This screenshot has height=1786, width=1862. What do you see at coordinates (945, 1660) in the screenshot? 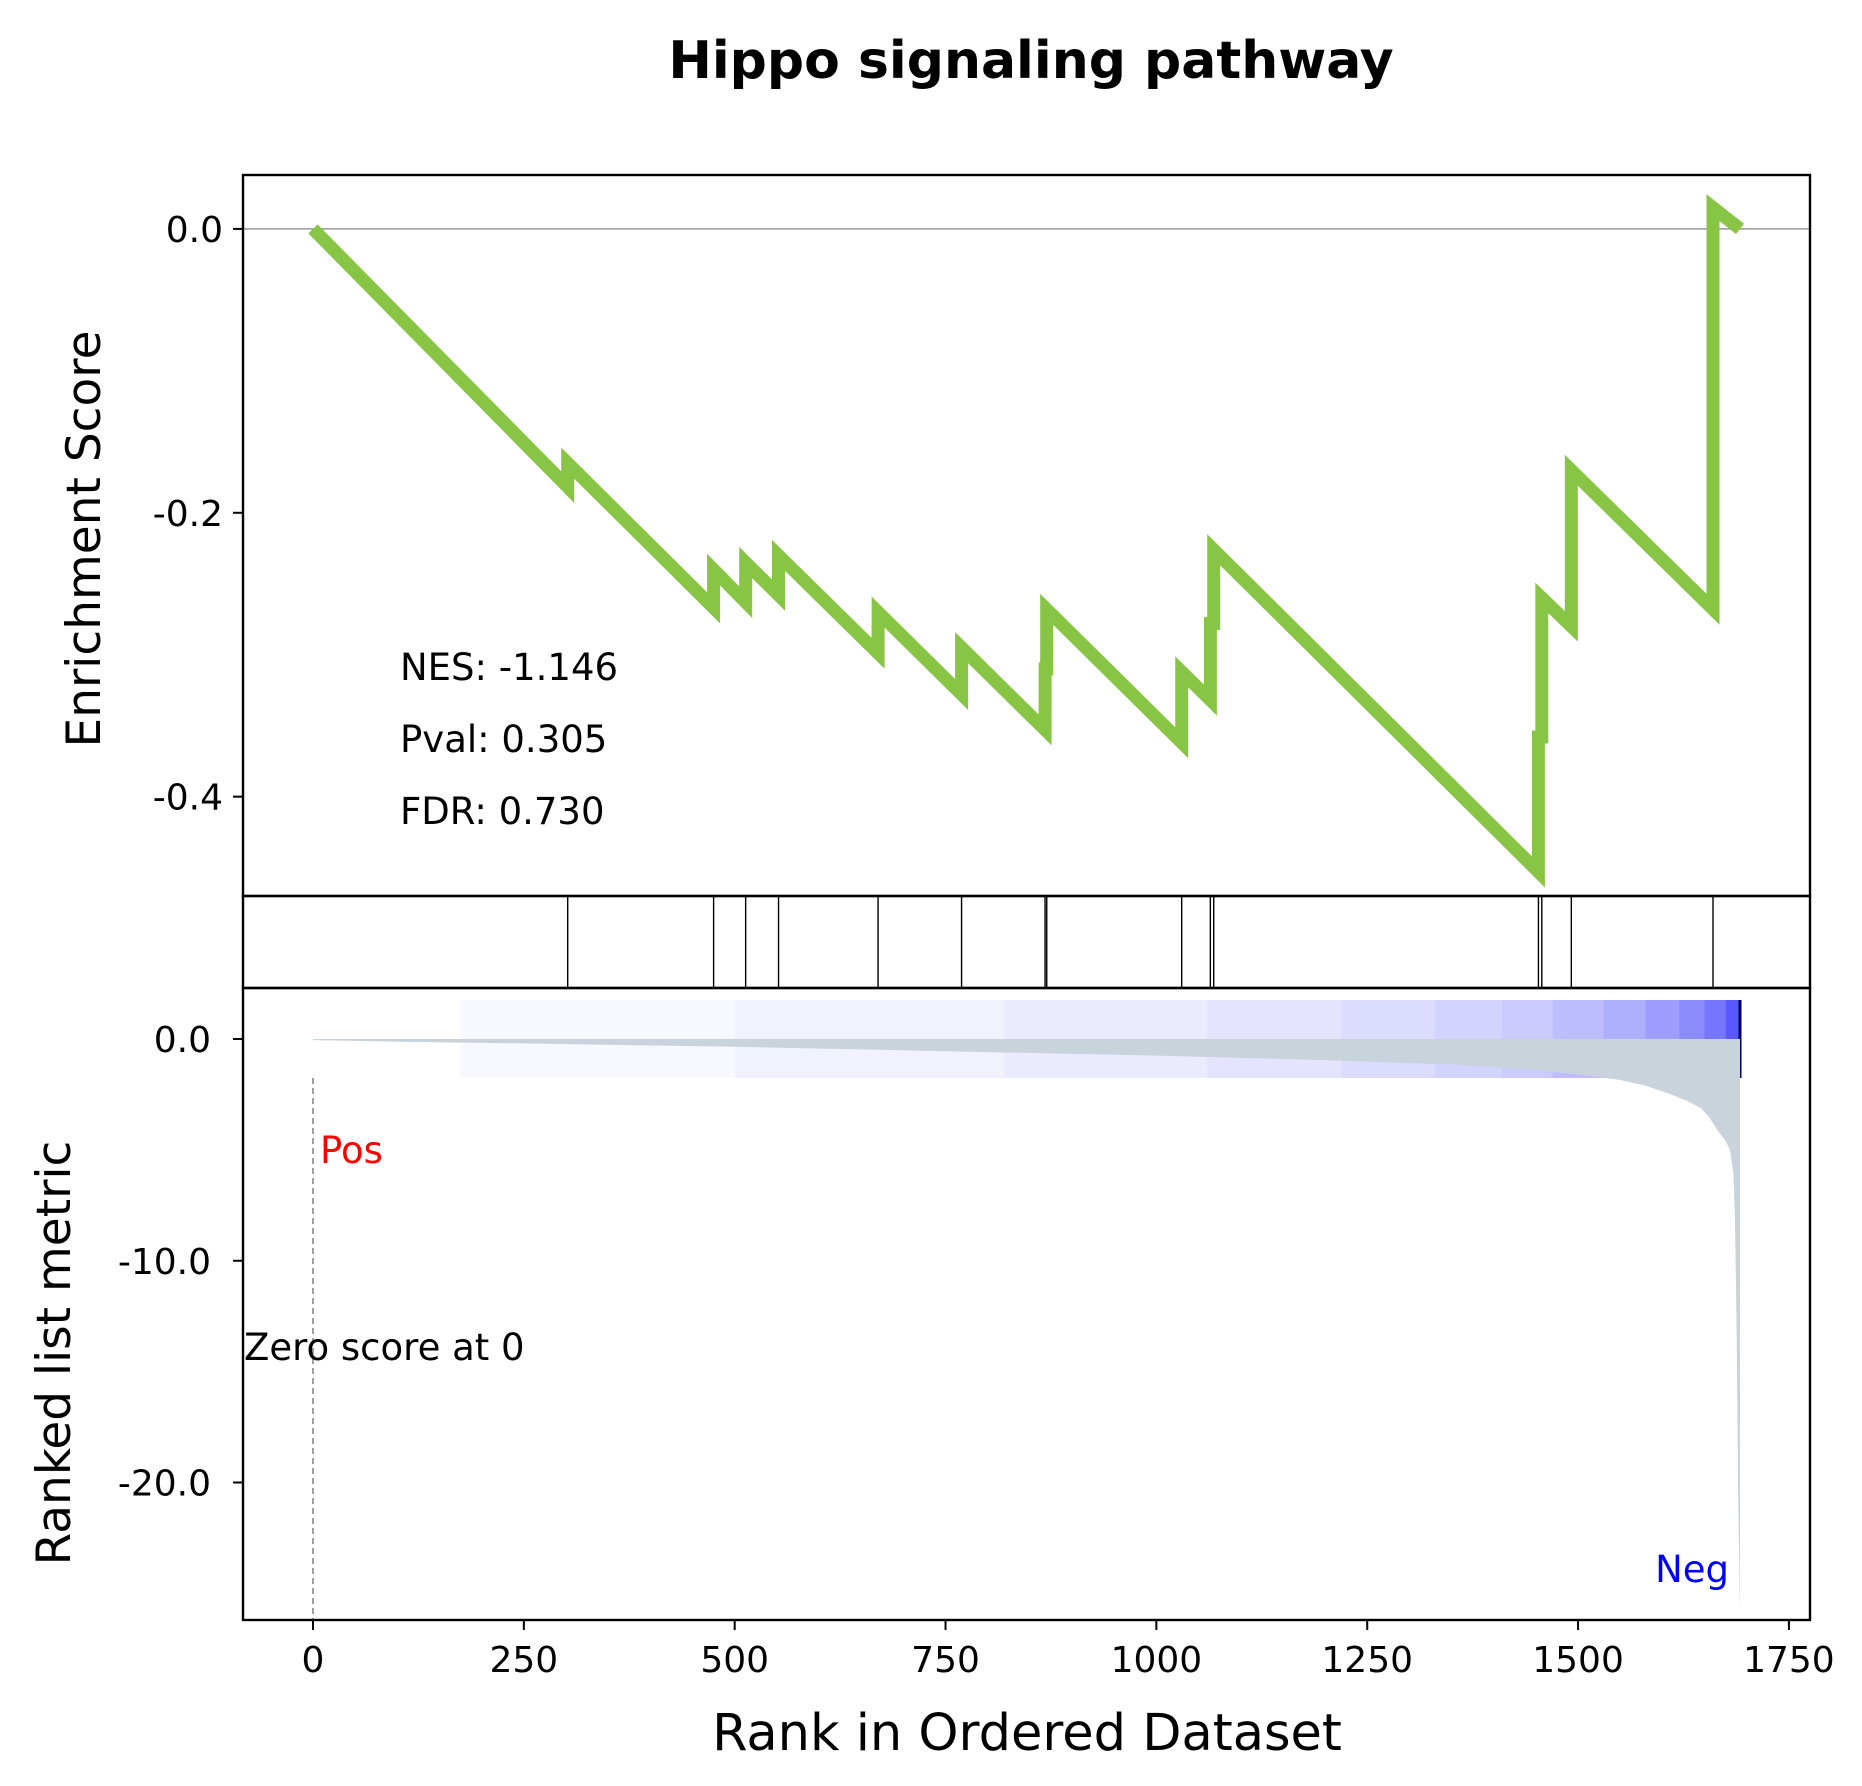
I see `x-tick-label: 750` at bounding box center [945, 1660].